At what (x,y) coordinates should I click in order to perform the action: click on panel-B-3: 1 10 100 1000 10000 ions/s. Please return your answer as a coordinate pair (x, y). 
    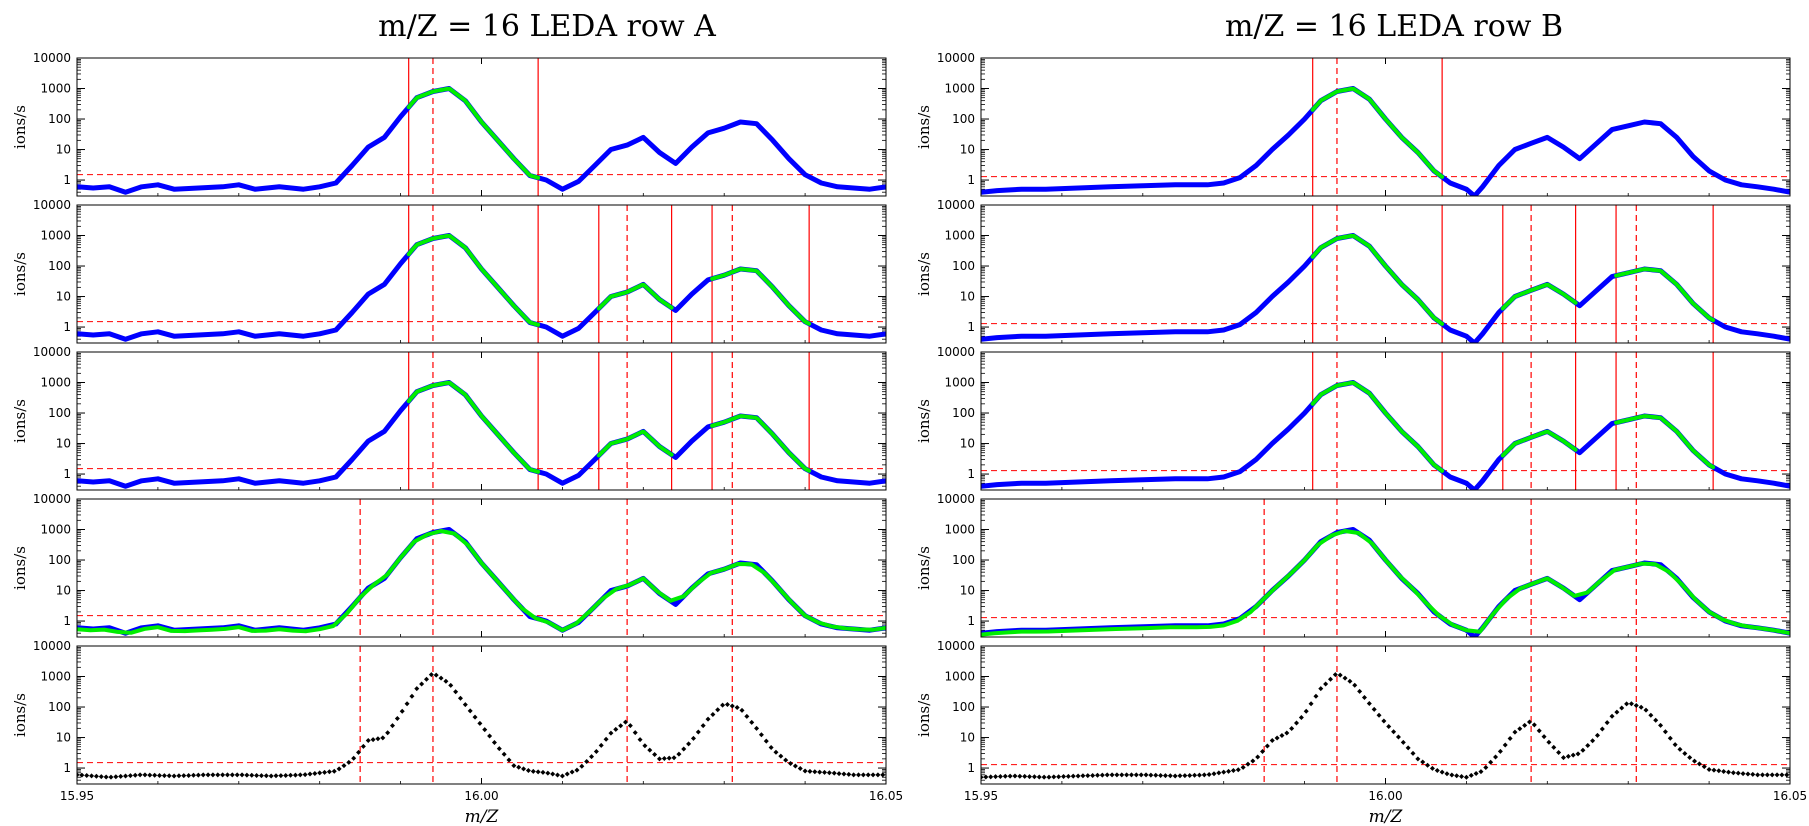
    Looking at the image, I should click on (1353, 418).